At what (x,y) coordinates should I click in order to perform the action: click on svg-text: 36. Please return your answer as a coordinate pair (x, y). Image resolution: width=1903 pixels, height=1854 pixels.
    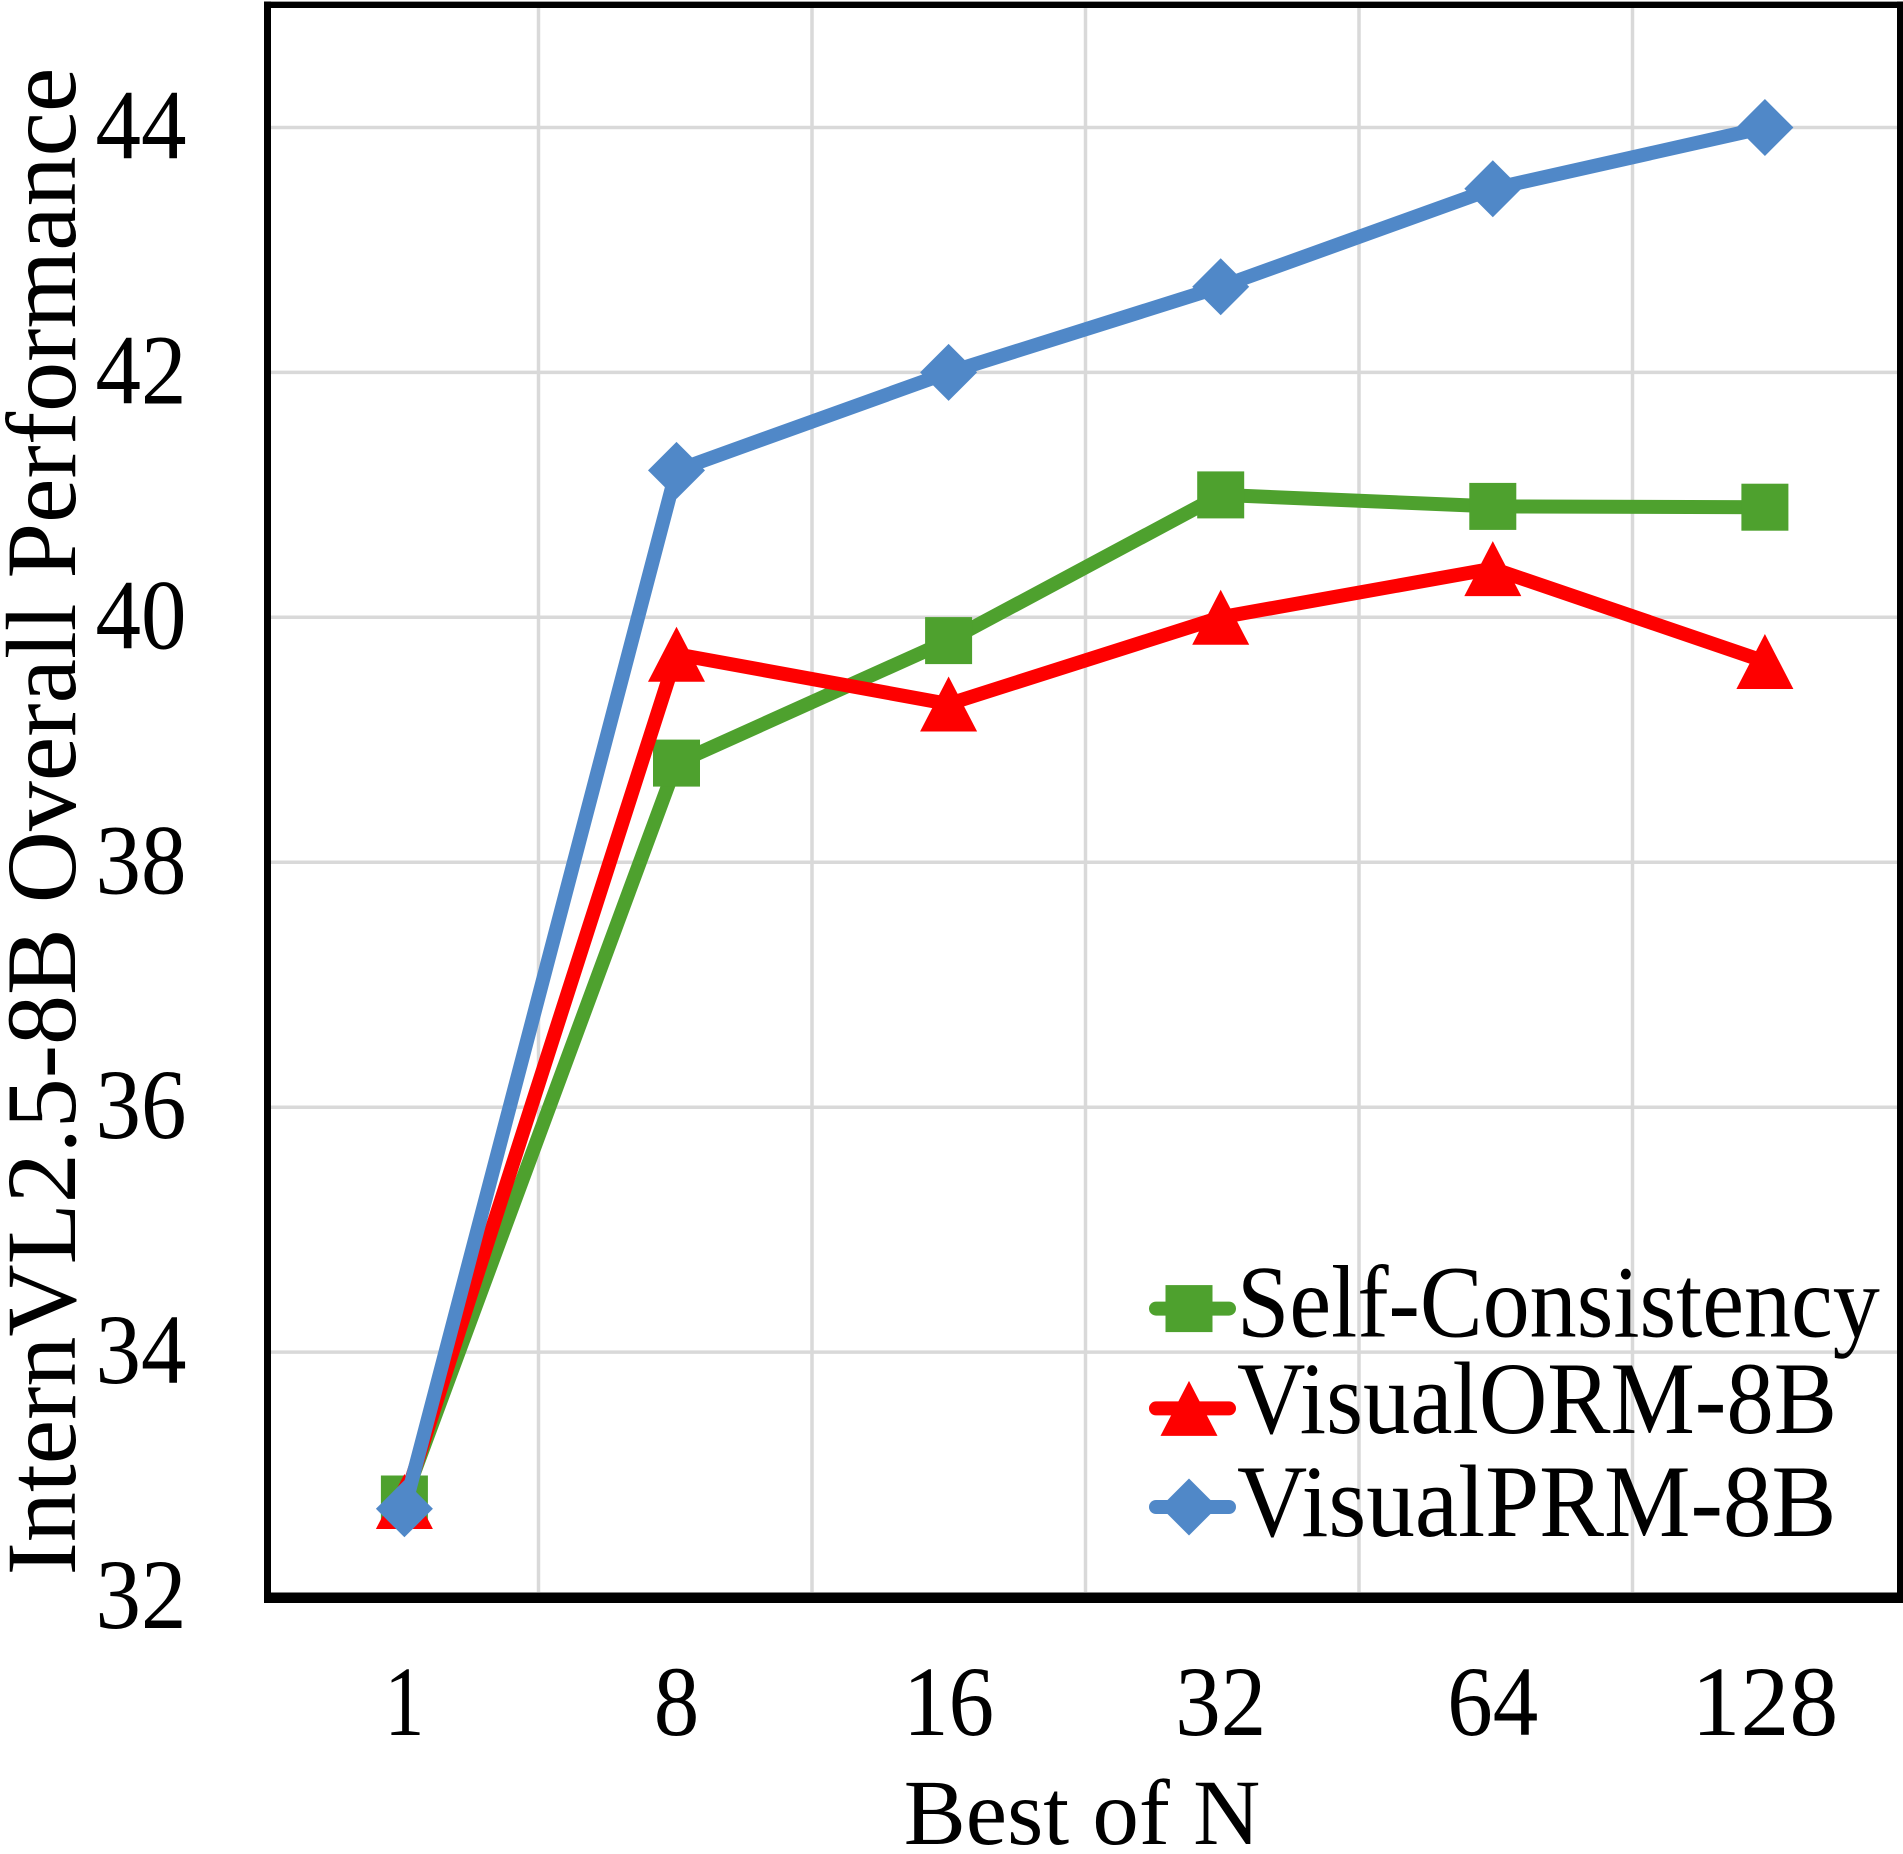
    Looking at the image, I should click on (141, 1104).